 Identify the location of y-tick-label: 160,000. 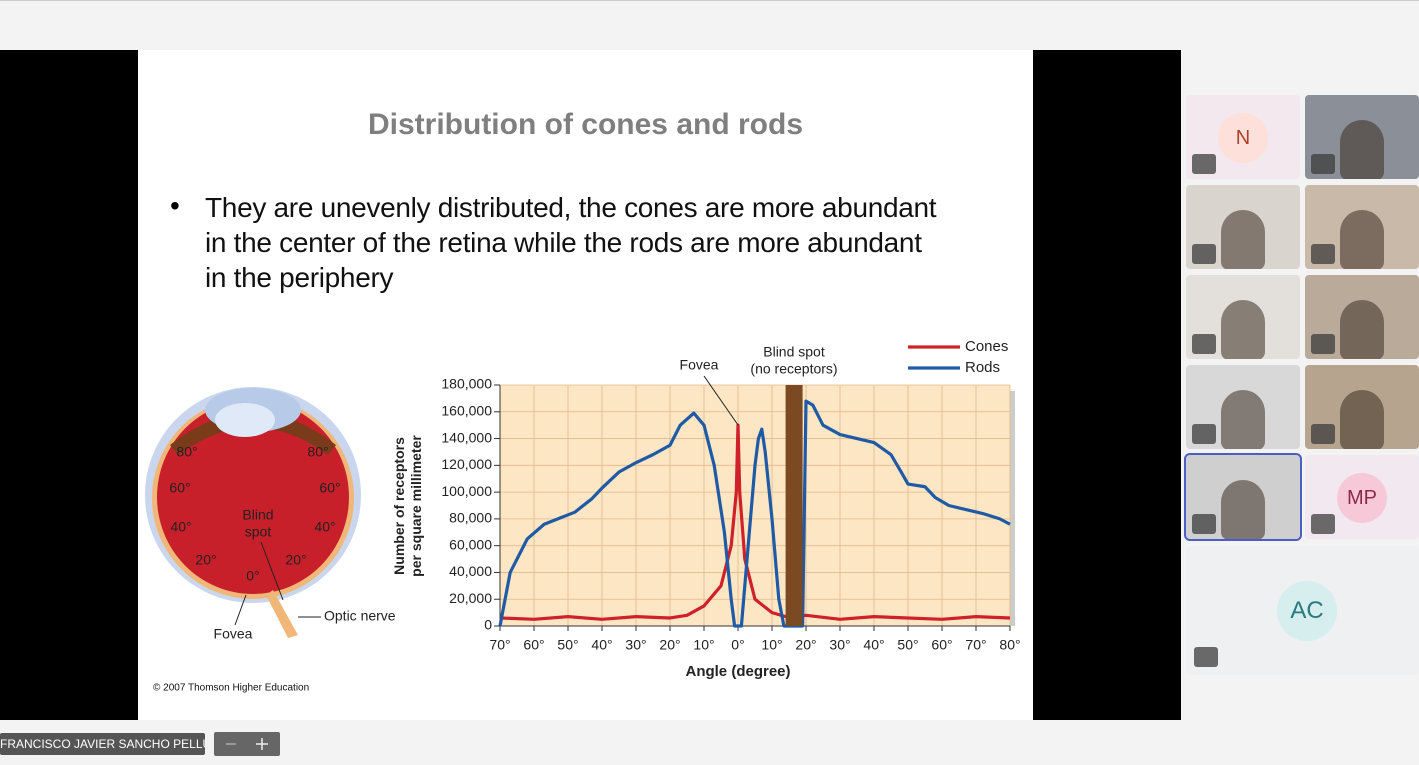
(466, 410).